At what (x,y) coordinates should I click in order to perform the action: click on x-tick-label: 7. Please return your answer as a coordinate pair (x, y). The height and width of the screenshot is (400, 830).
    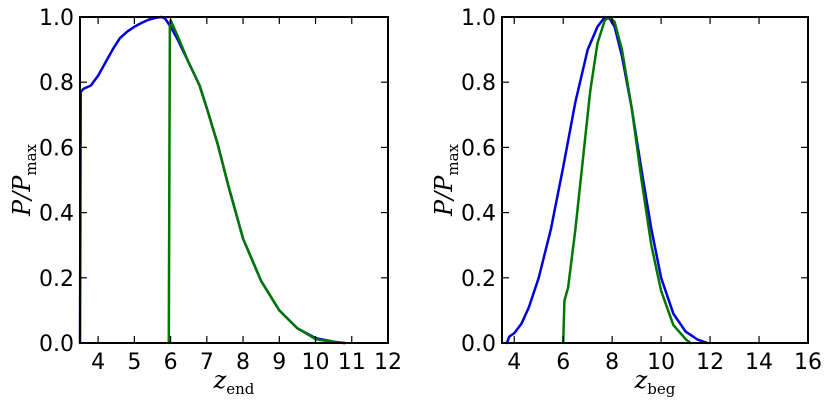
    Looking at the image, I should click on (207, 362).